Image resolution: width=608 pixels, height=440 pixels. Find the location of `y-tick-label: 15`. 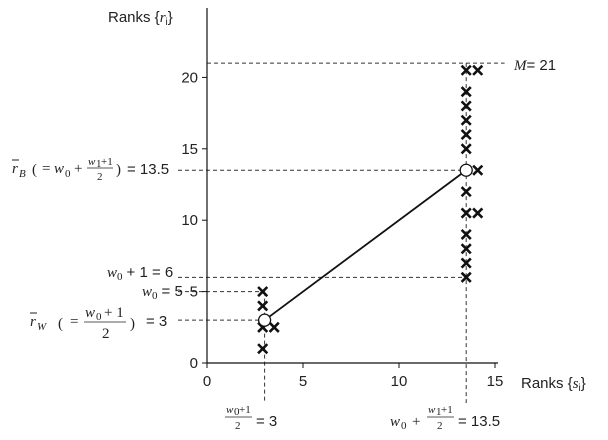

y-tick-label: 15 is located at coordinates (189, 149).